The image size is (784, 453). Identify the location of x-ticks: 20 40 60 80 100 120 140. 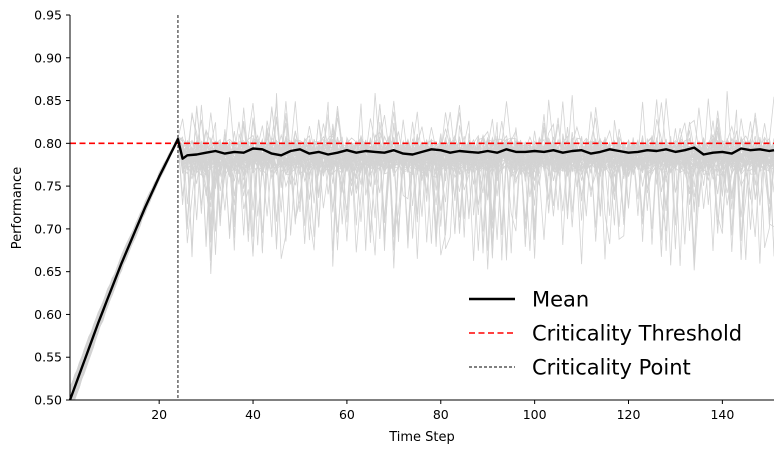
(442, 411).